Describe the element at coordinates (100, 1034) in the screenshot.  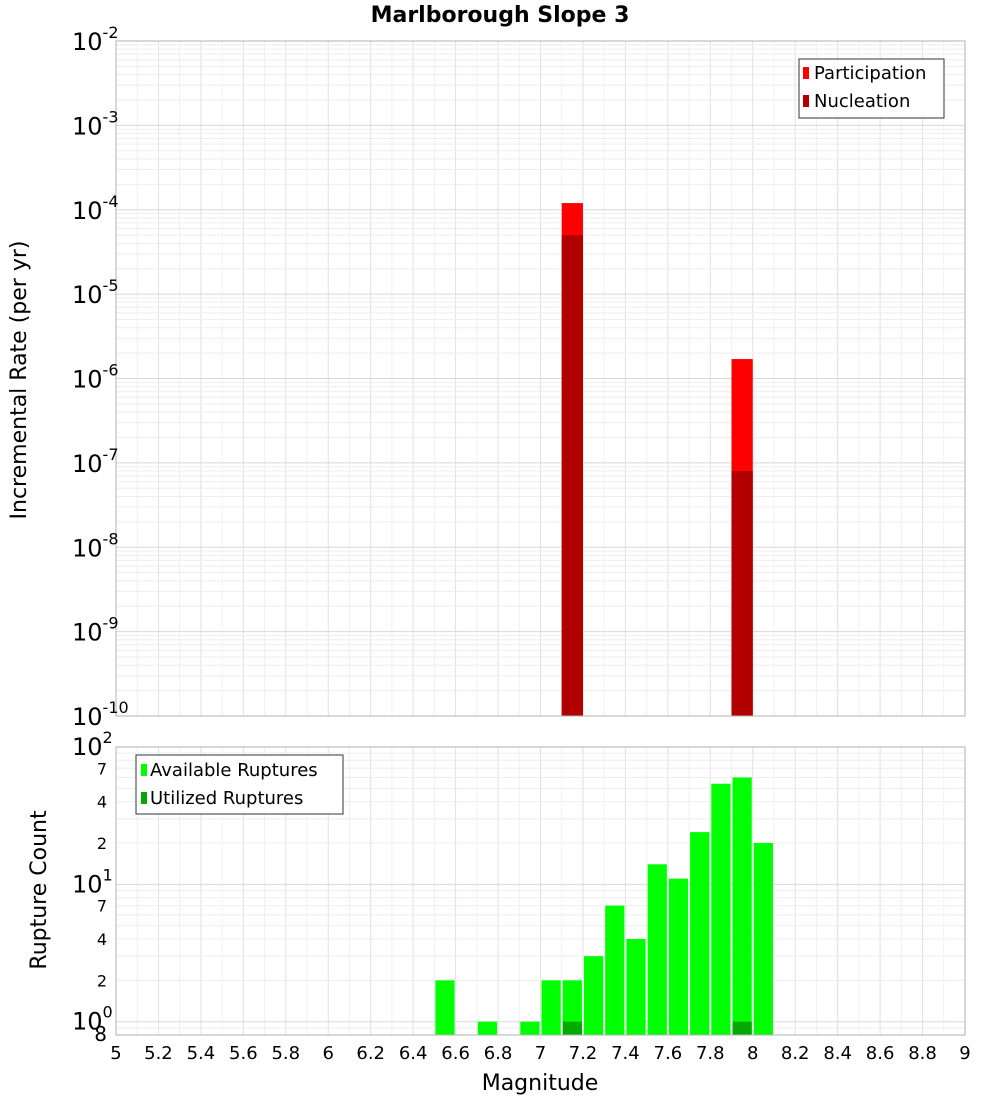
I see `bottom-y-minor-tick-label: 8` at that location.